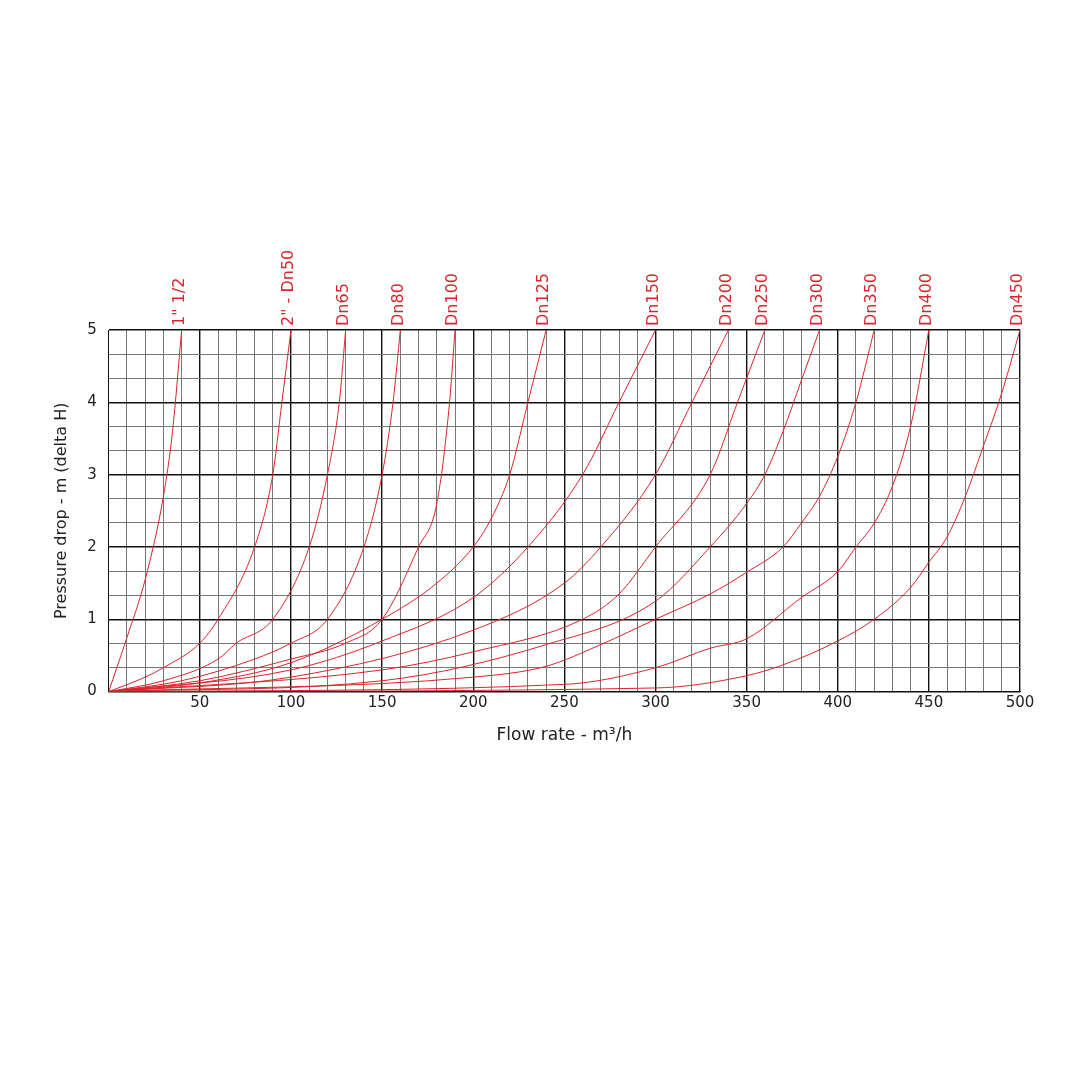  Describe the element at coordinates (761, 299) in the screenshot. I see `text: Dn250` at that location.